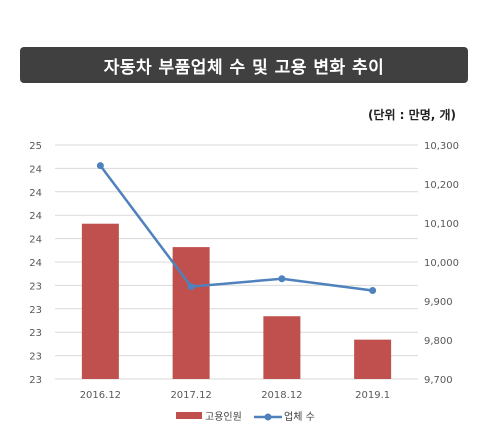 The height and width of the screenshot is (426, 492). I want to click on legend-label-line: 업체 수, so click(299, 416).